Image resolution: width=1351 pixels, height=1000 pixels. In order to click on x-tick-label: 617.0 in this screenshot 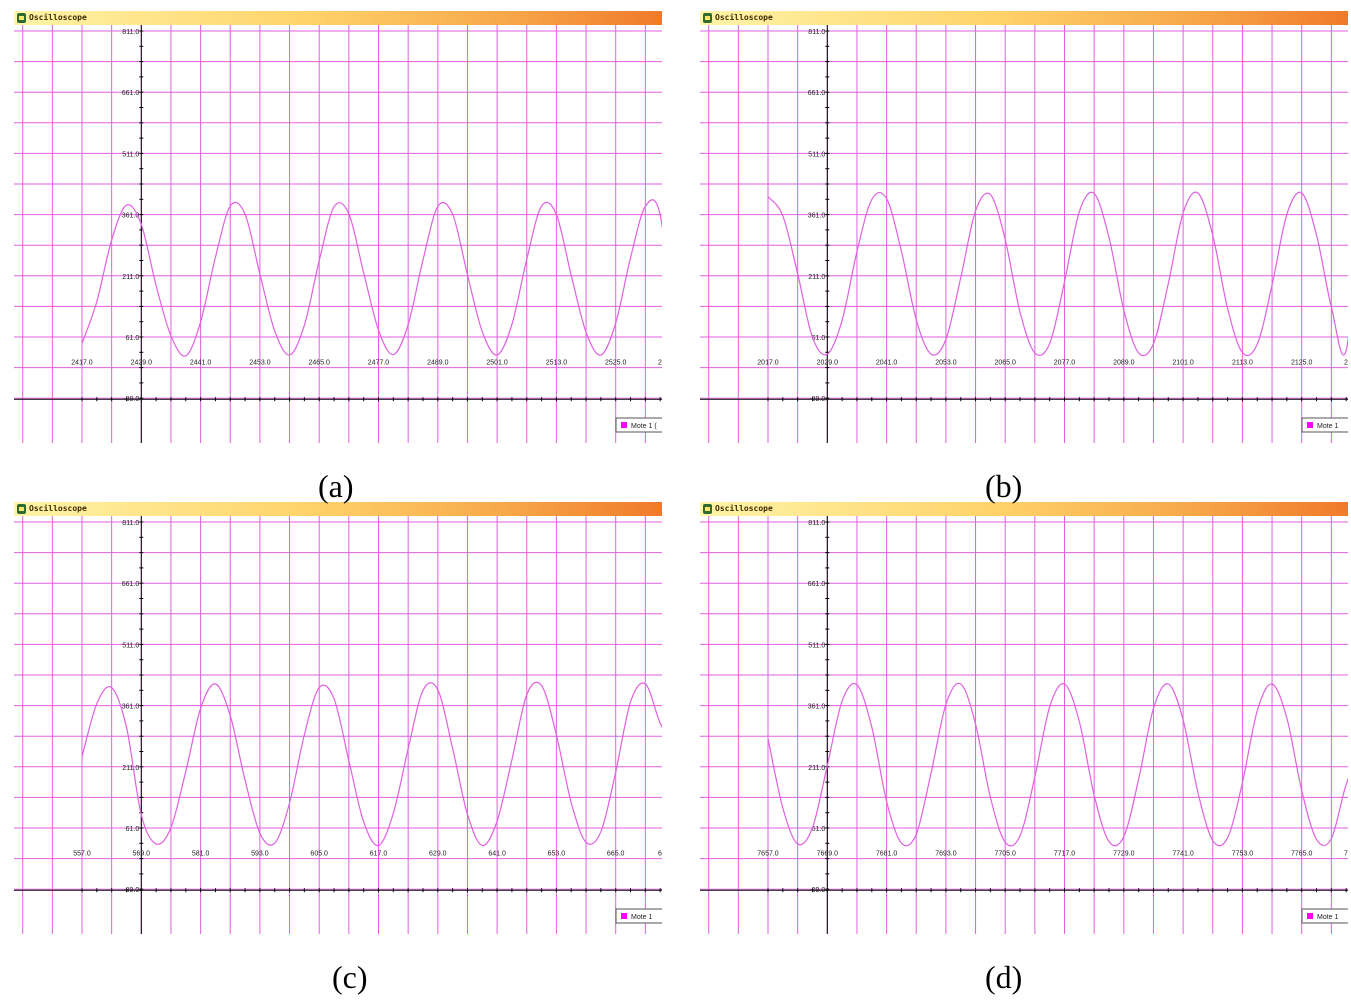, I will do `click(379, 854)`.